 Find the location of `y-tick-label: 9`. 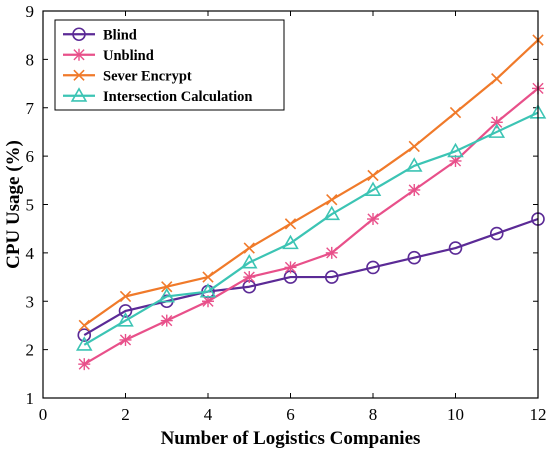

y-tick-label: 9 is located at coordinates (30, 11).